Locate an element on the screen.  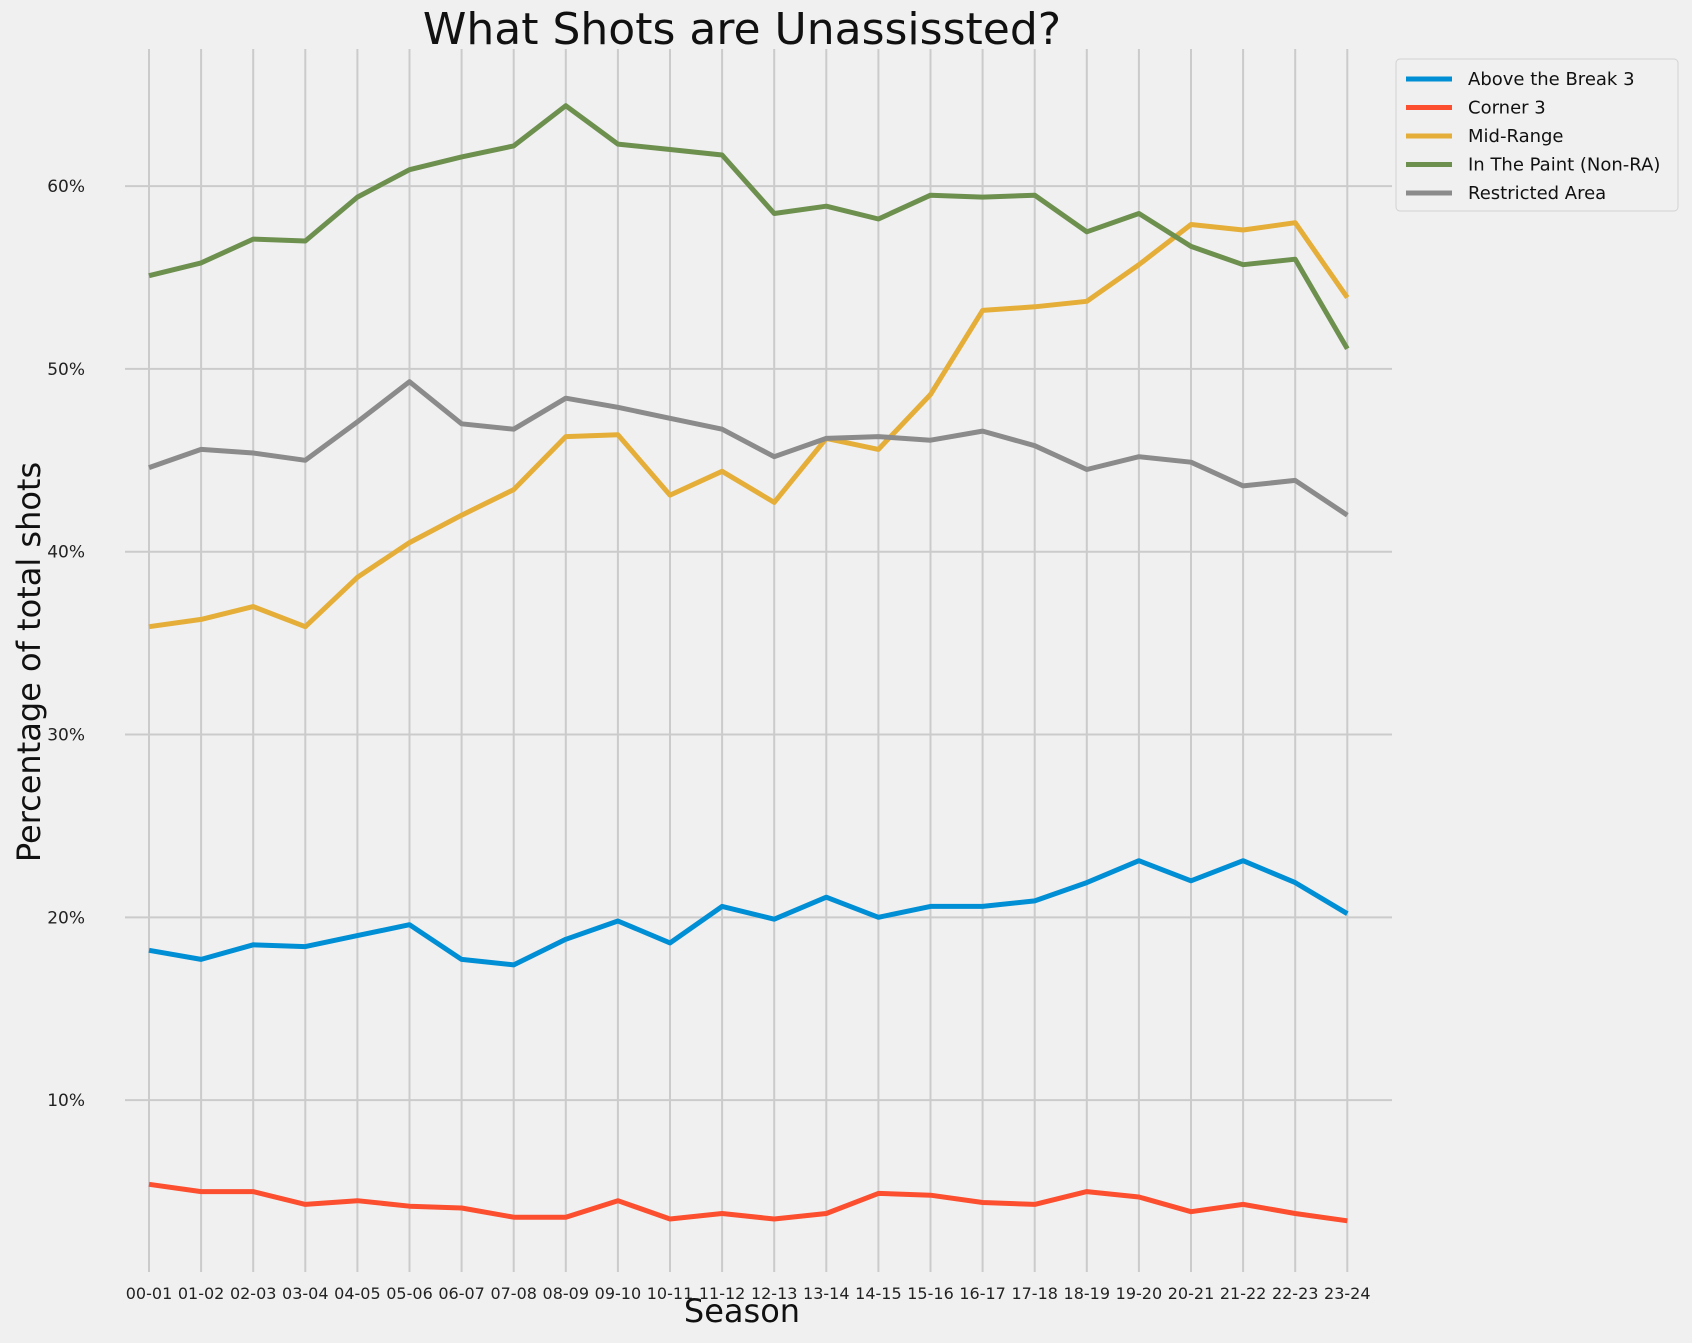
x-tick-label: 02-03 is located at coordinates (253, 1293).